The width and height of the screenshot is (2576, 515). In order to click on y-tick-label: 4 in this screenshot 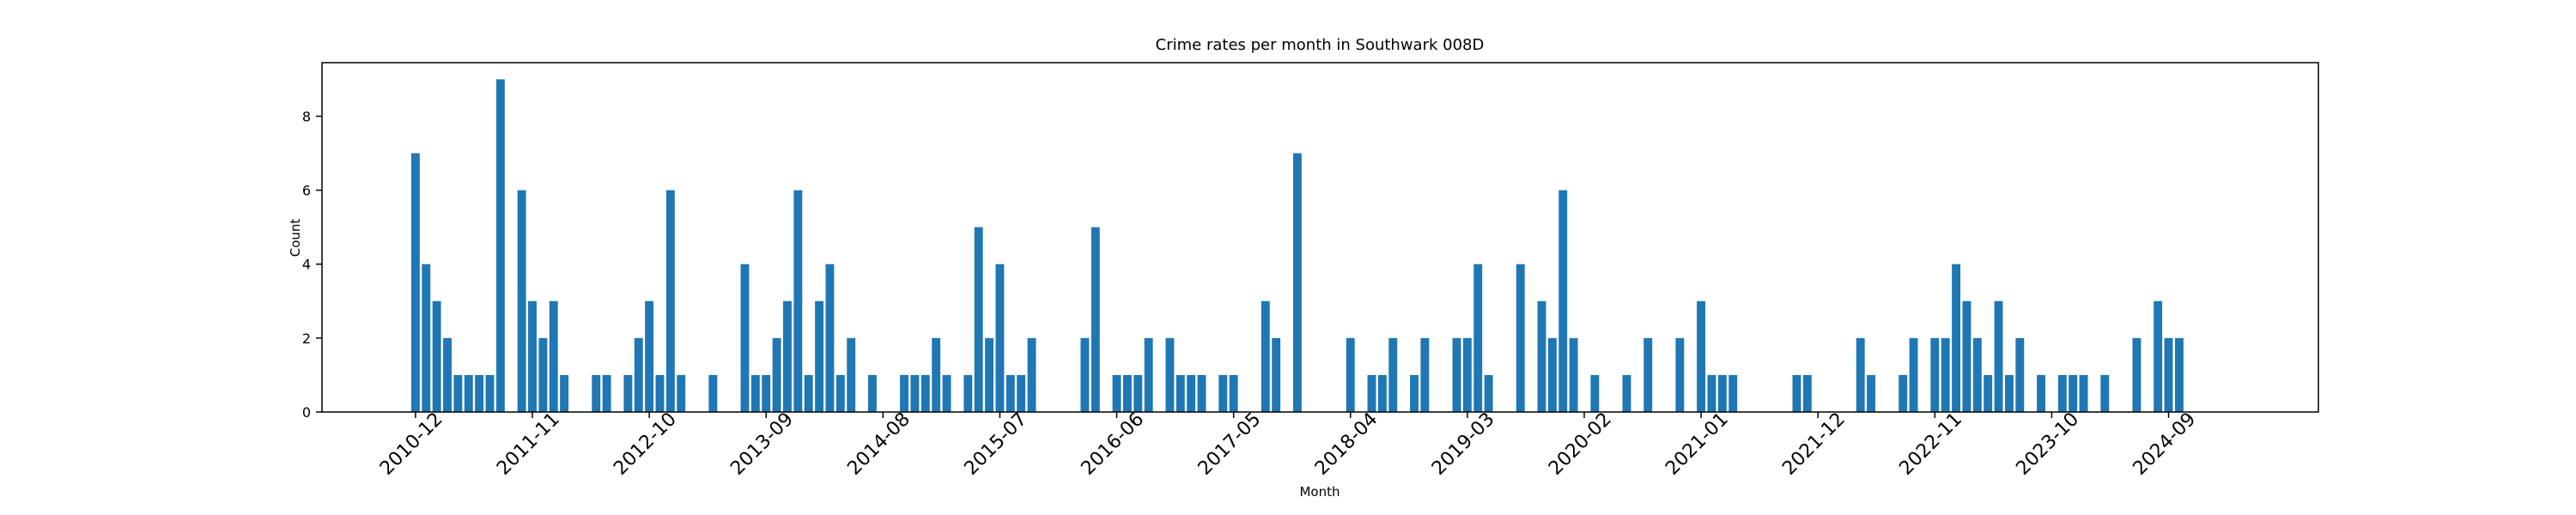, I will do `click(306, 265)`.